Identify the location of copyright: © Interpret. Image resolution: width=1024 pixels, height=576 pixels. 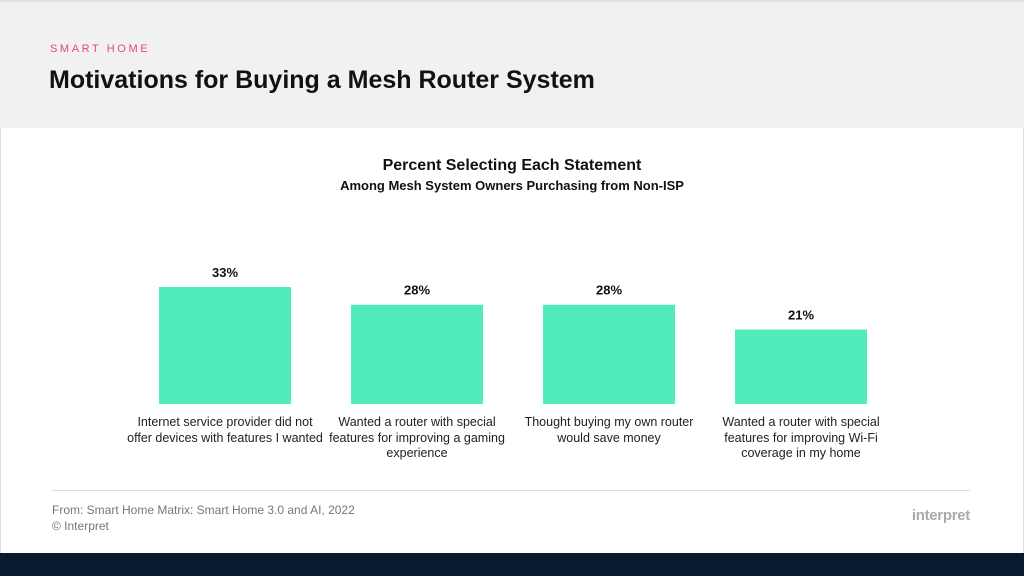
(80, 526).